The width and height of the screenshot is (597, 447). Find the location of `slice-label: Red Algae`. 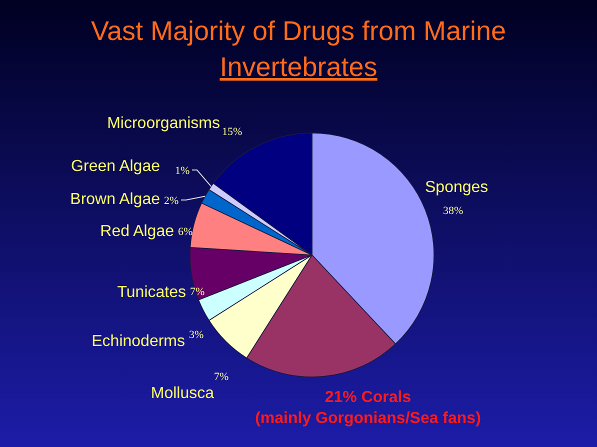

slice-label: Red Algae is located at coordinates (137, 231).